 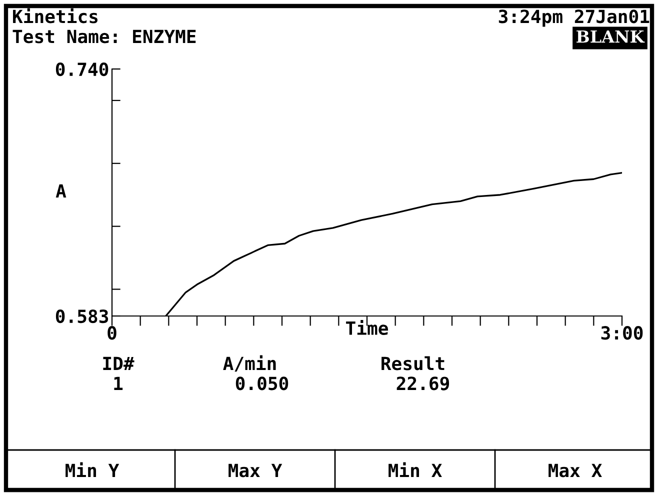 I want to click on text: Min Y, so click(x=93, y=469).